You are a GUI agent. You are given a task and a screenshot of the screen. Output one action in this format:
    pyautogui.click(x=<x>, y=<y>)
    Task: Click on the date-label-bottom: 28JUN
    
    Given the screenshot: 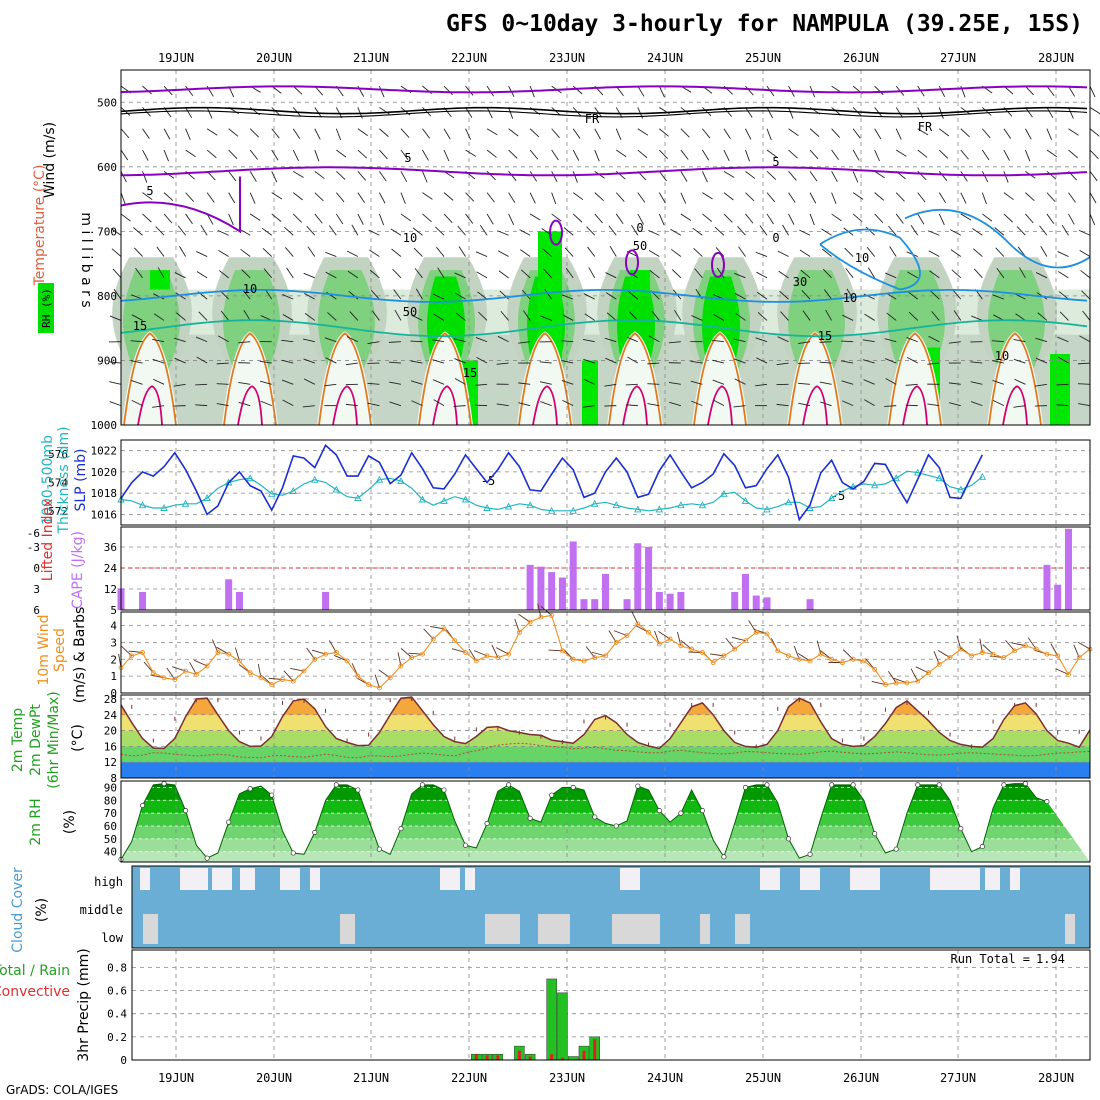 What is the action you would take?
    pyautogui.click(x=1056, y=1078)
    